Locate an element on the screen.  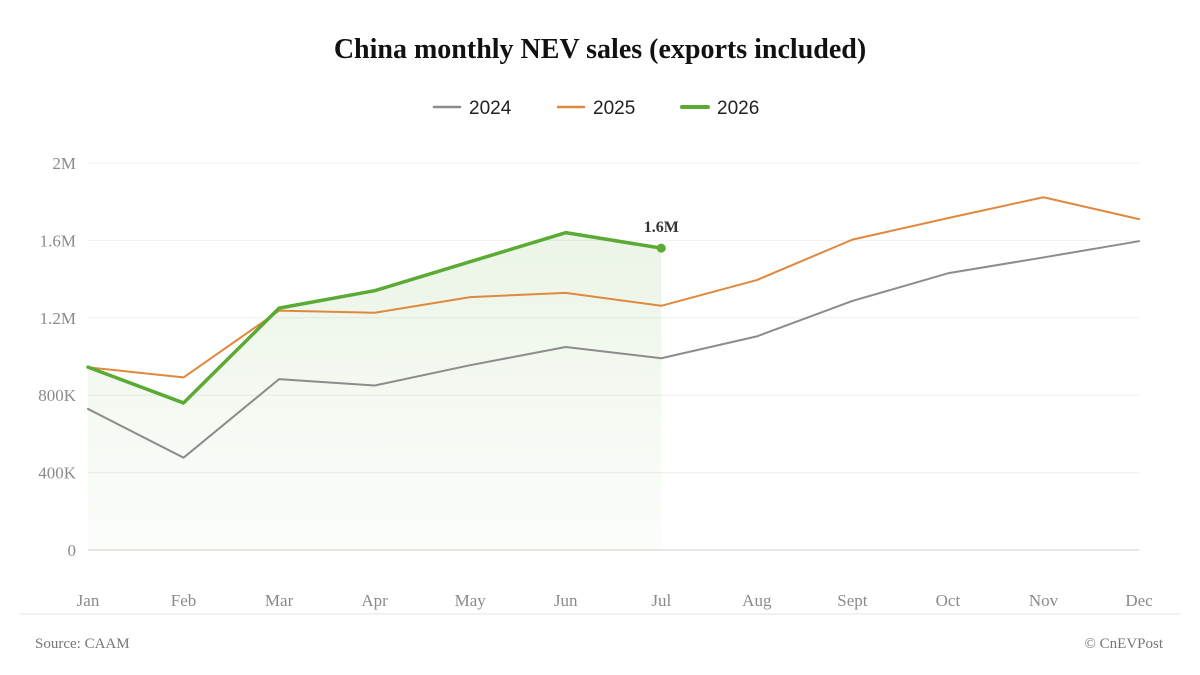
credit-text: © CnEVPost is located at coordinates (1124, 644).